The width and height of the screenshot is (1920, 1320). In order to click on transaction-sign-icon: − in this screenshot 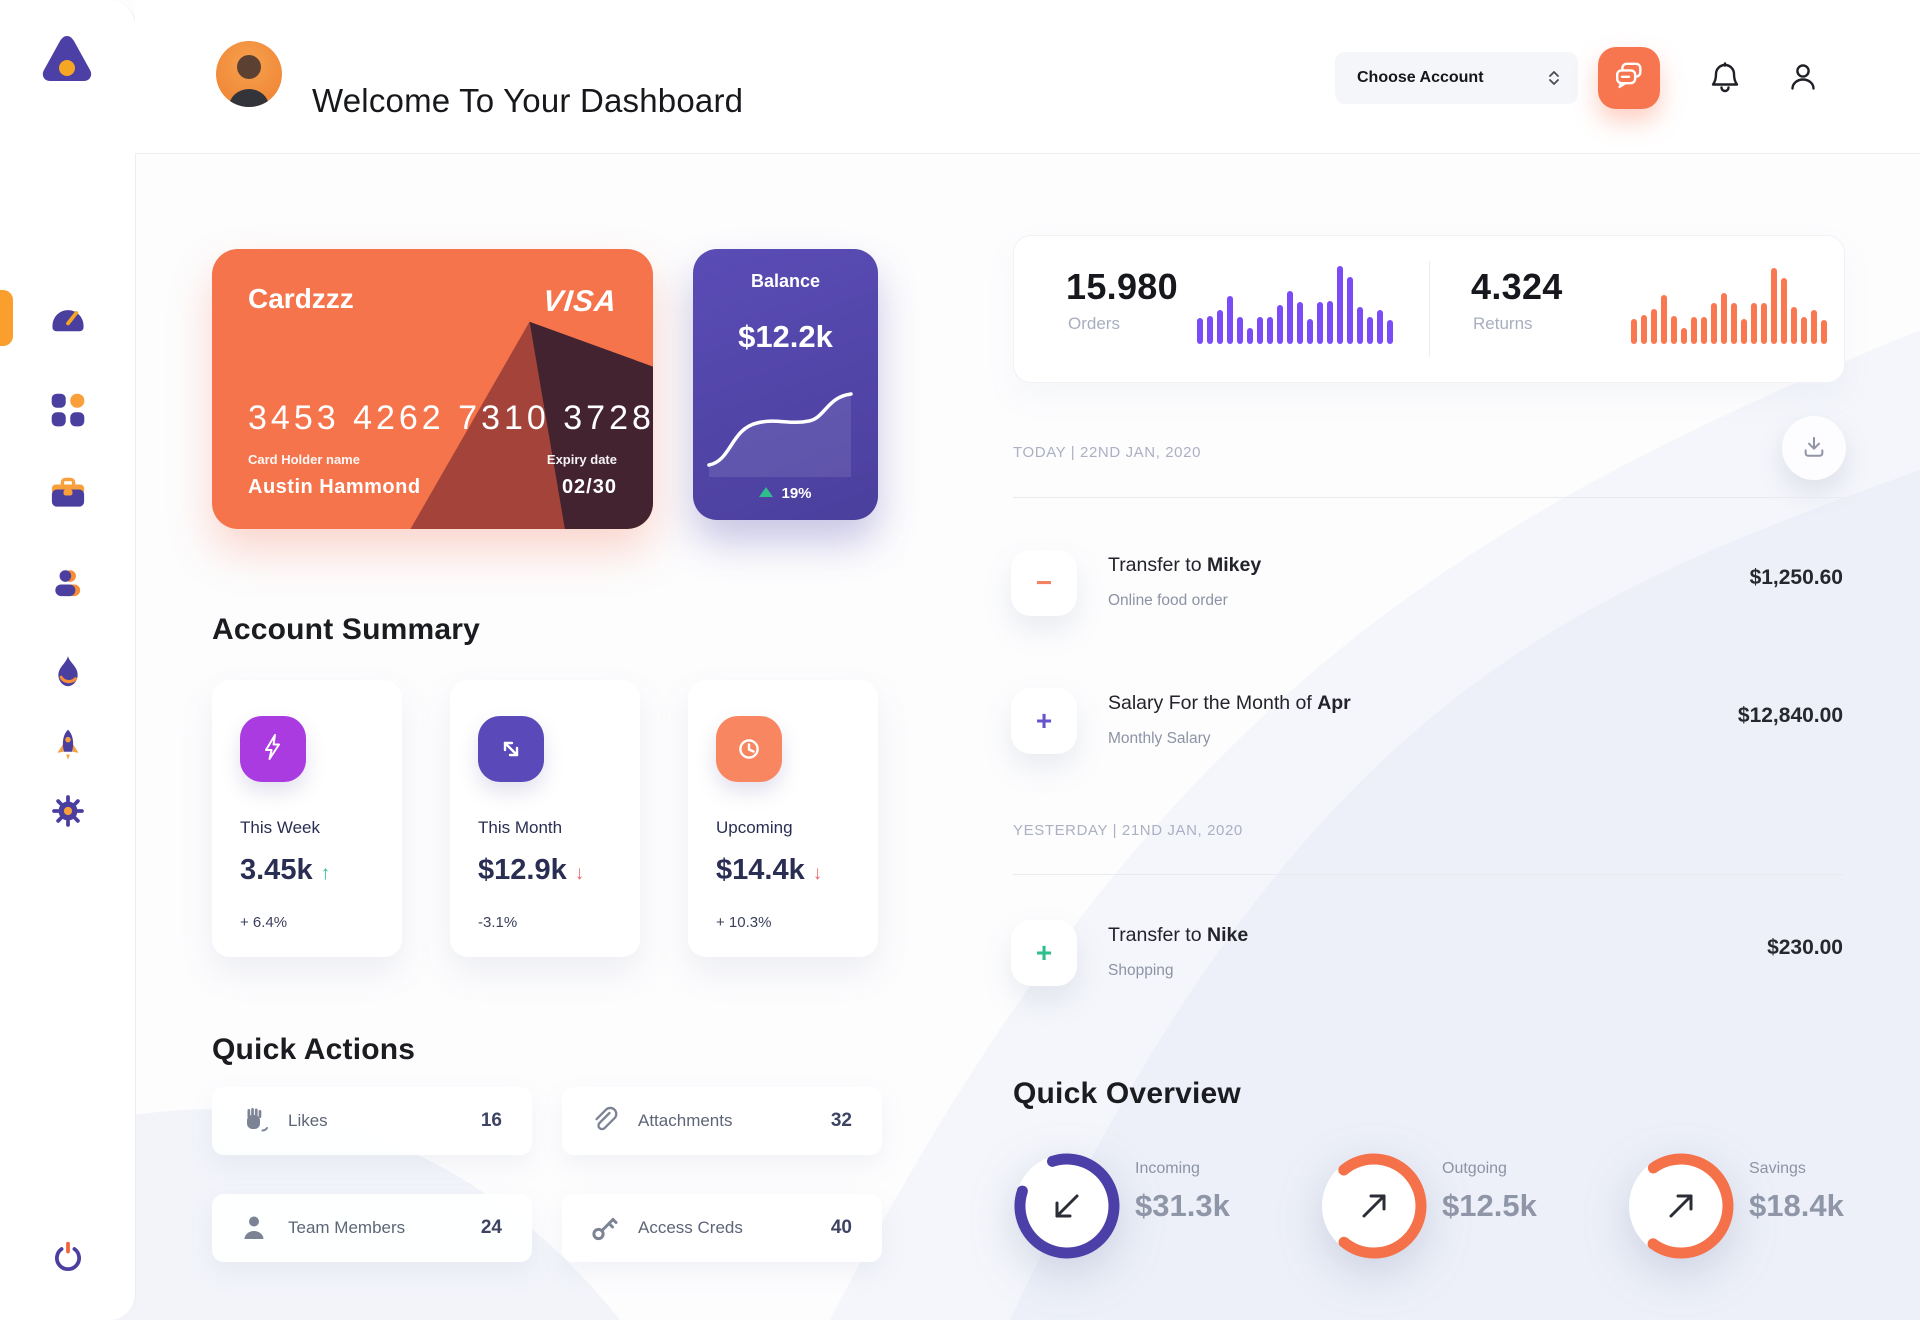, I will do `click(1044, 583)`.